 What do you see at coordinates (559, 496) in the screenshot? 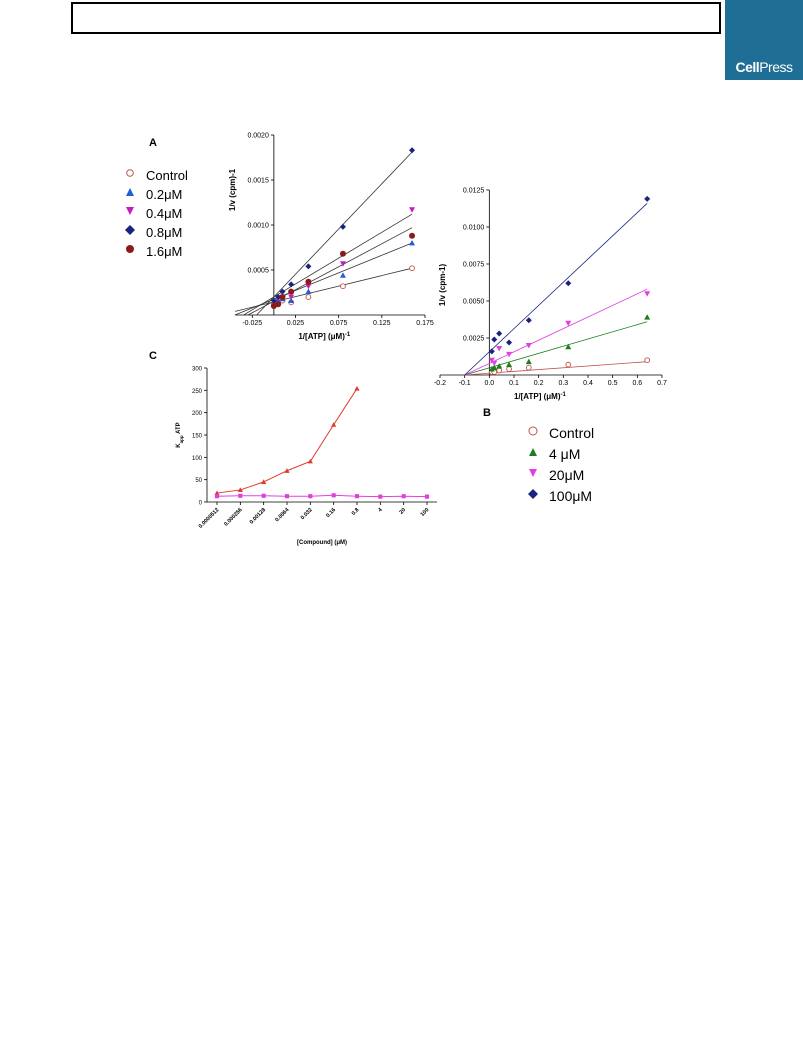
I see `legend-b-item-3: 100μM` at bounding box center [559, 496].